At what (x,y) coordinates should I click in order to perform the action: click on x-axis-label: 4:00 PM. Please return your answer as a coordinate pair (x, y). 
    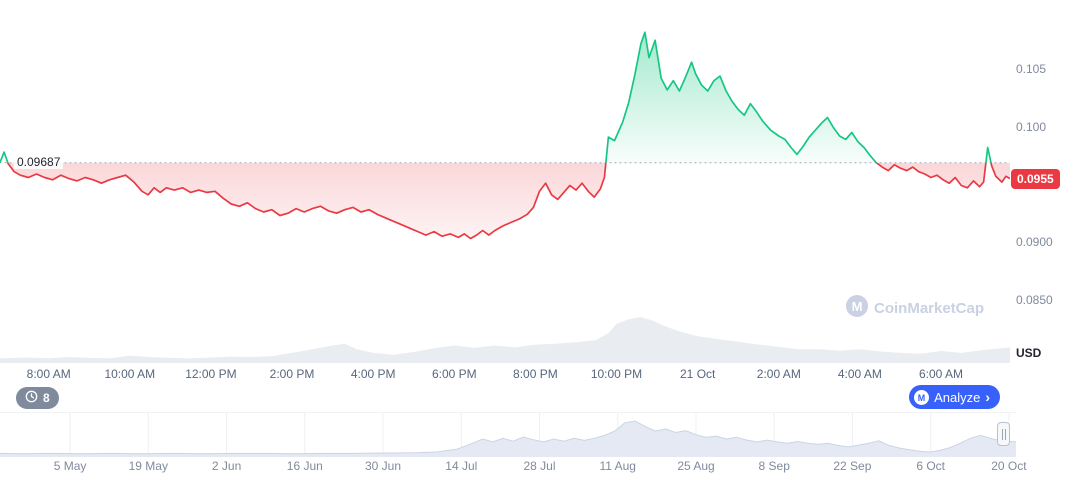
    Looking at the image, I should click on (373, 374).